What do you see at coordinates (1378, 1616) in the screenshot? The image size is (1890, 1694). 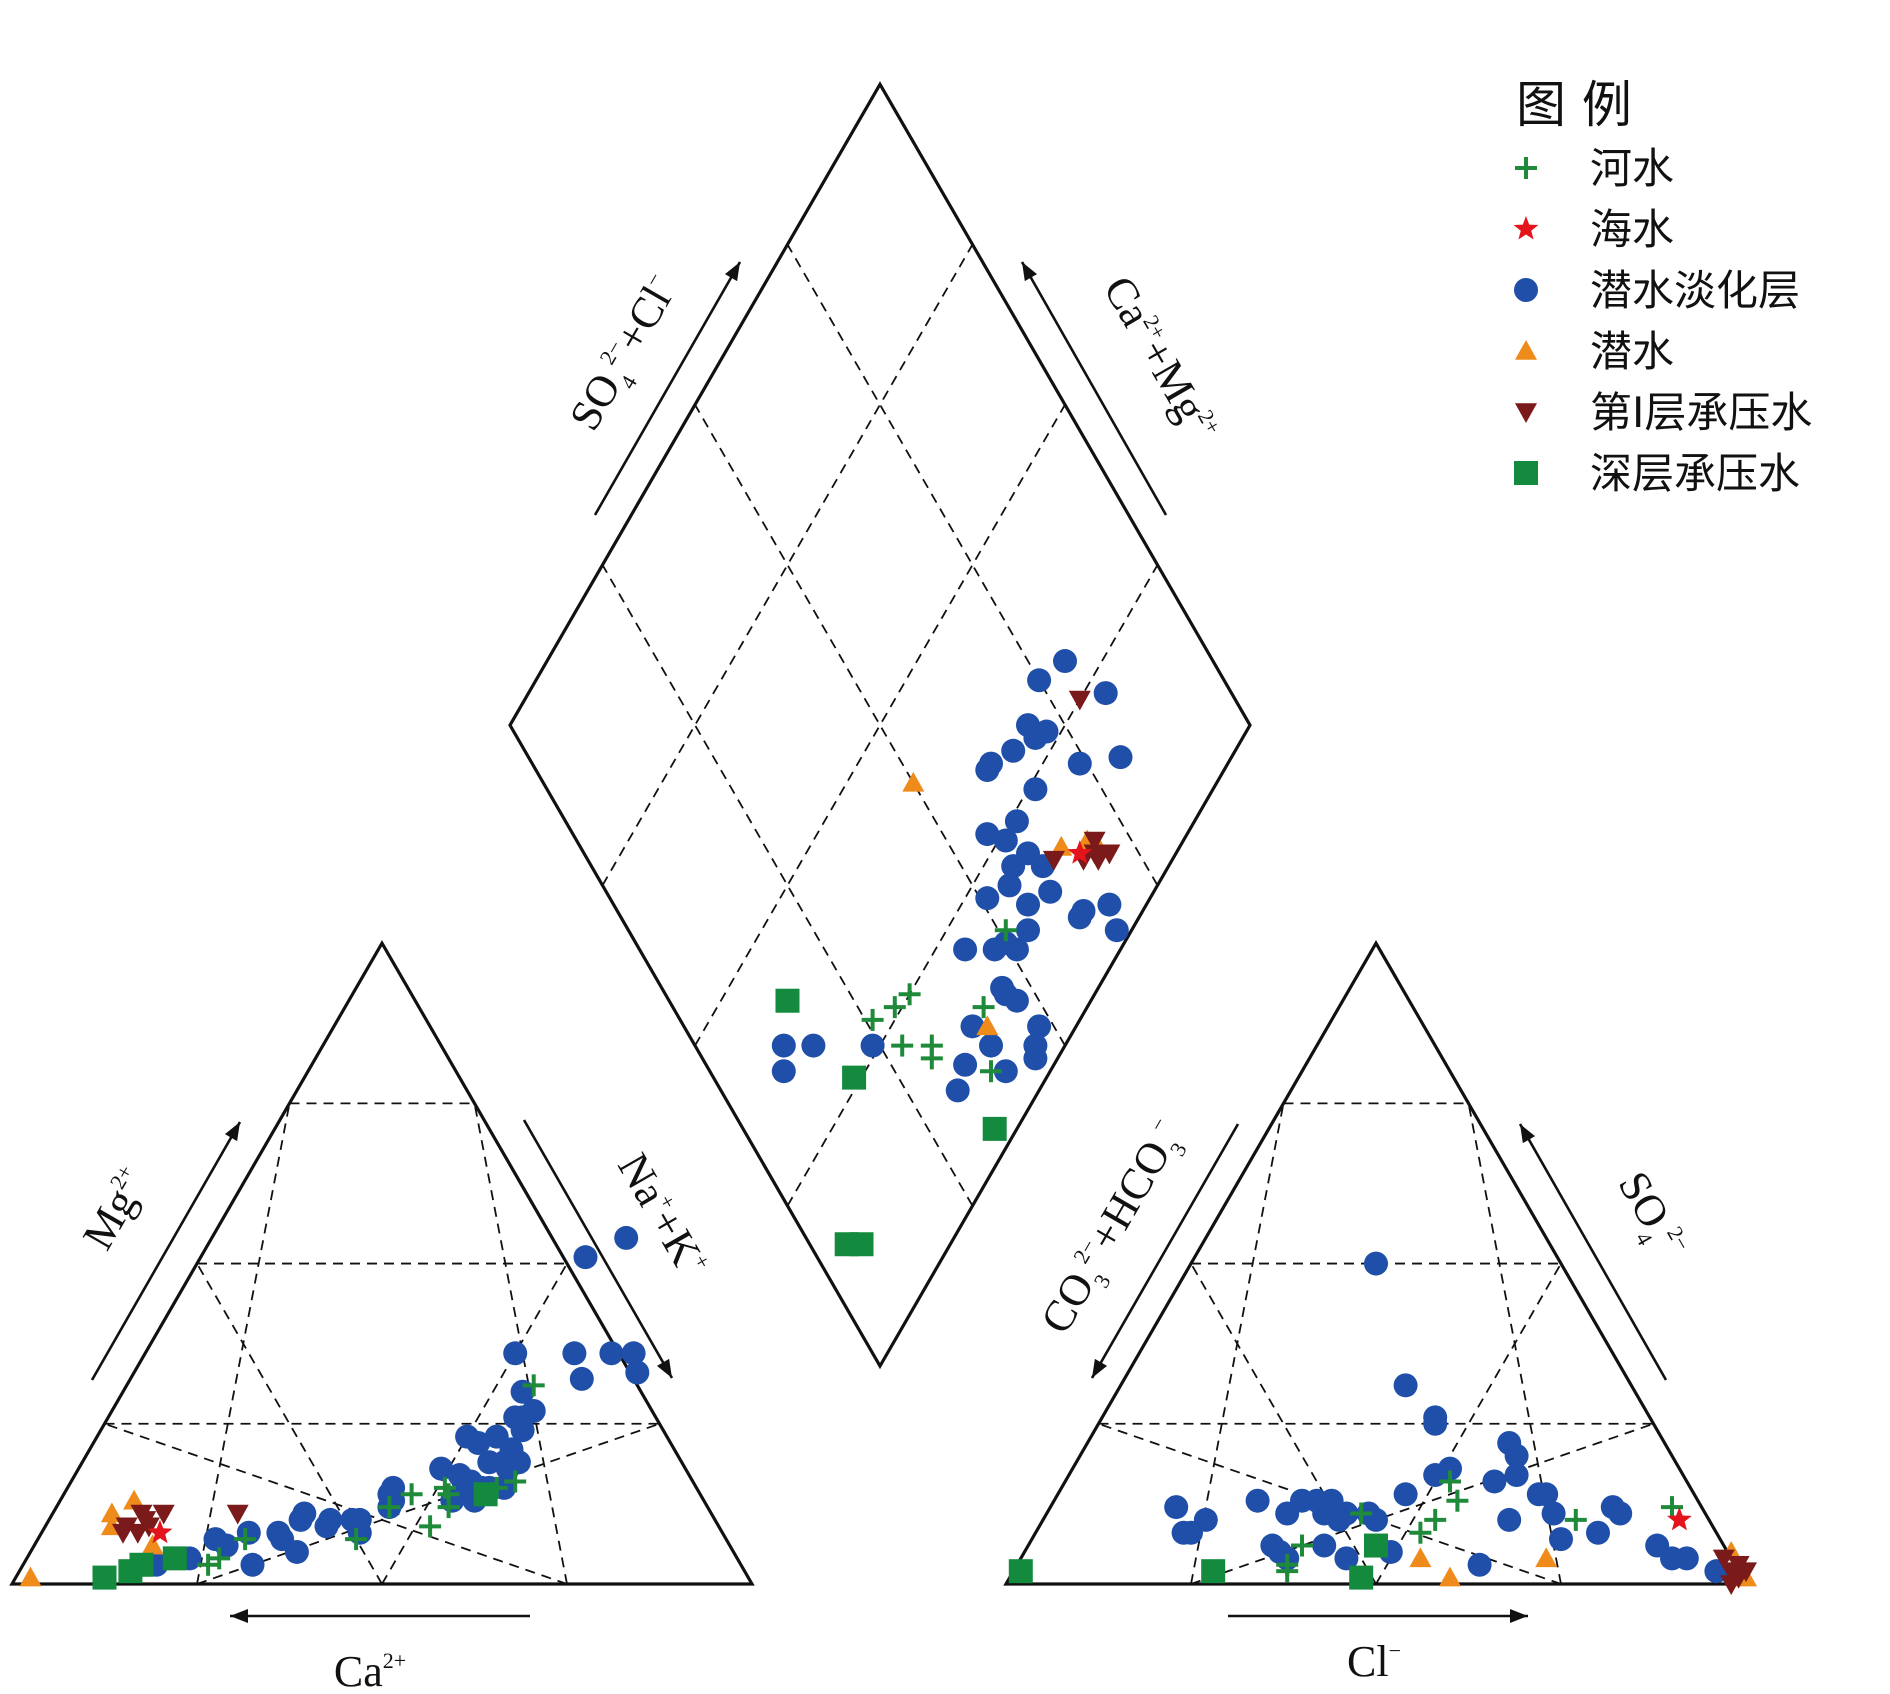 I see `cl-axis-arrow` at bounding box center [1378, 1616].